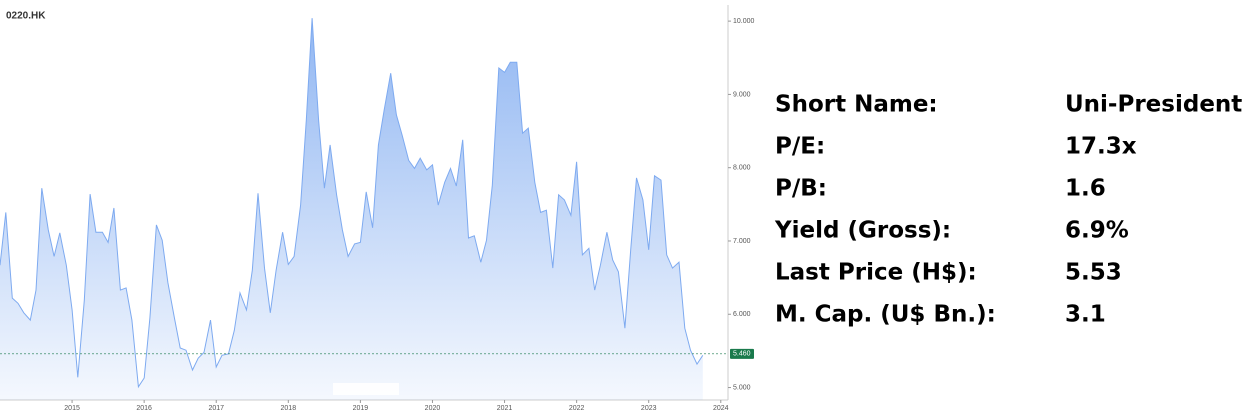 The height and width of the screenshot is (415, 1248). I want to click on info-label: P/B:, so click(801, 189).